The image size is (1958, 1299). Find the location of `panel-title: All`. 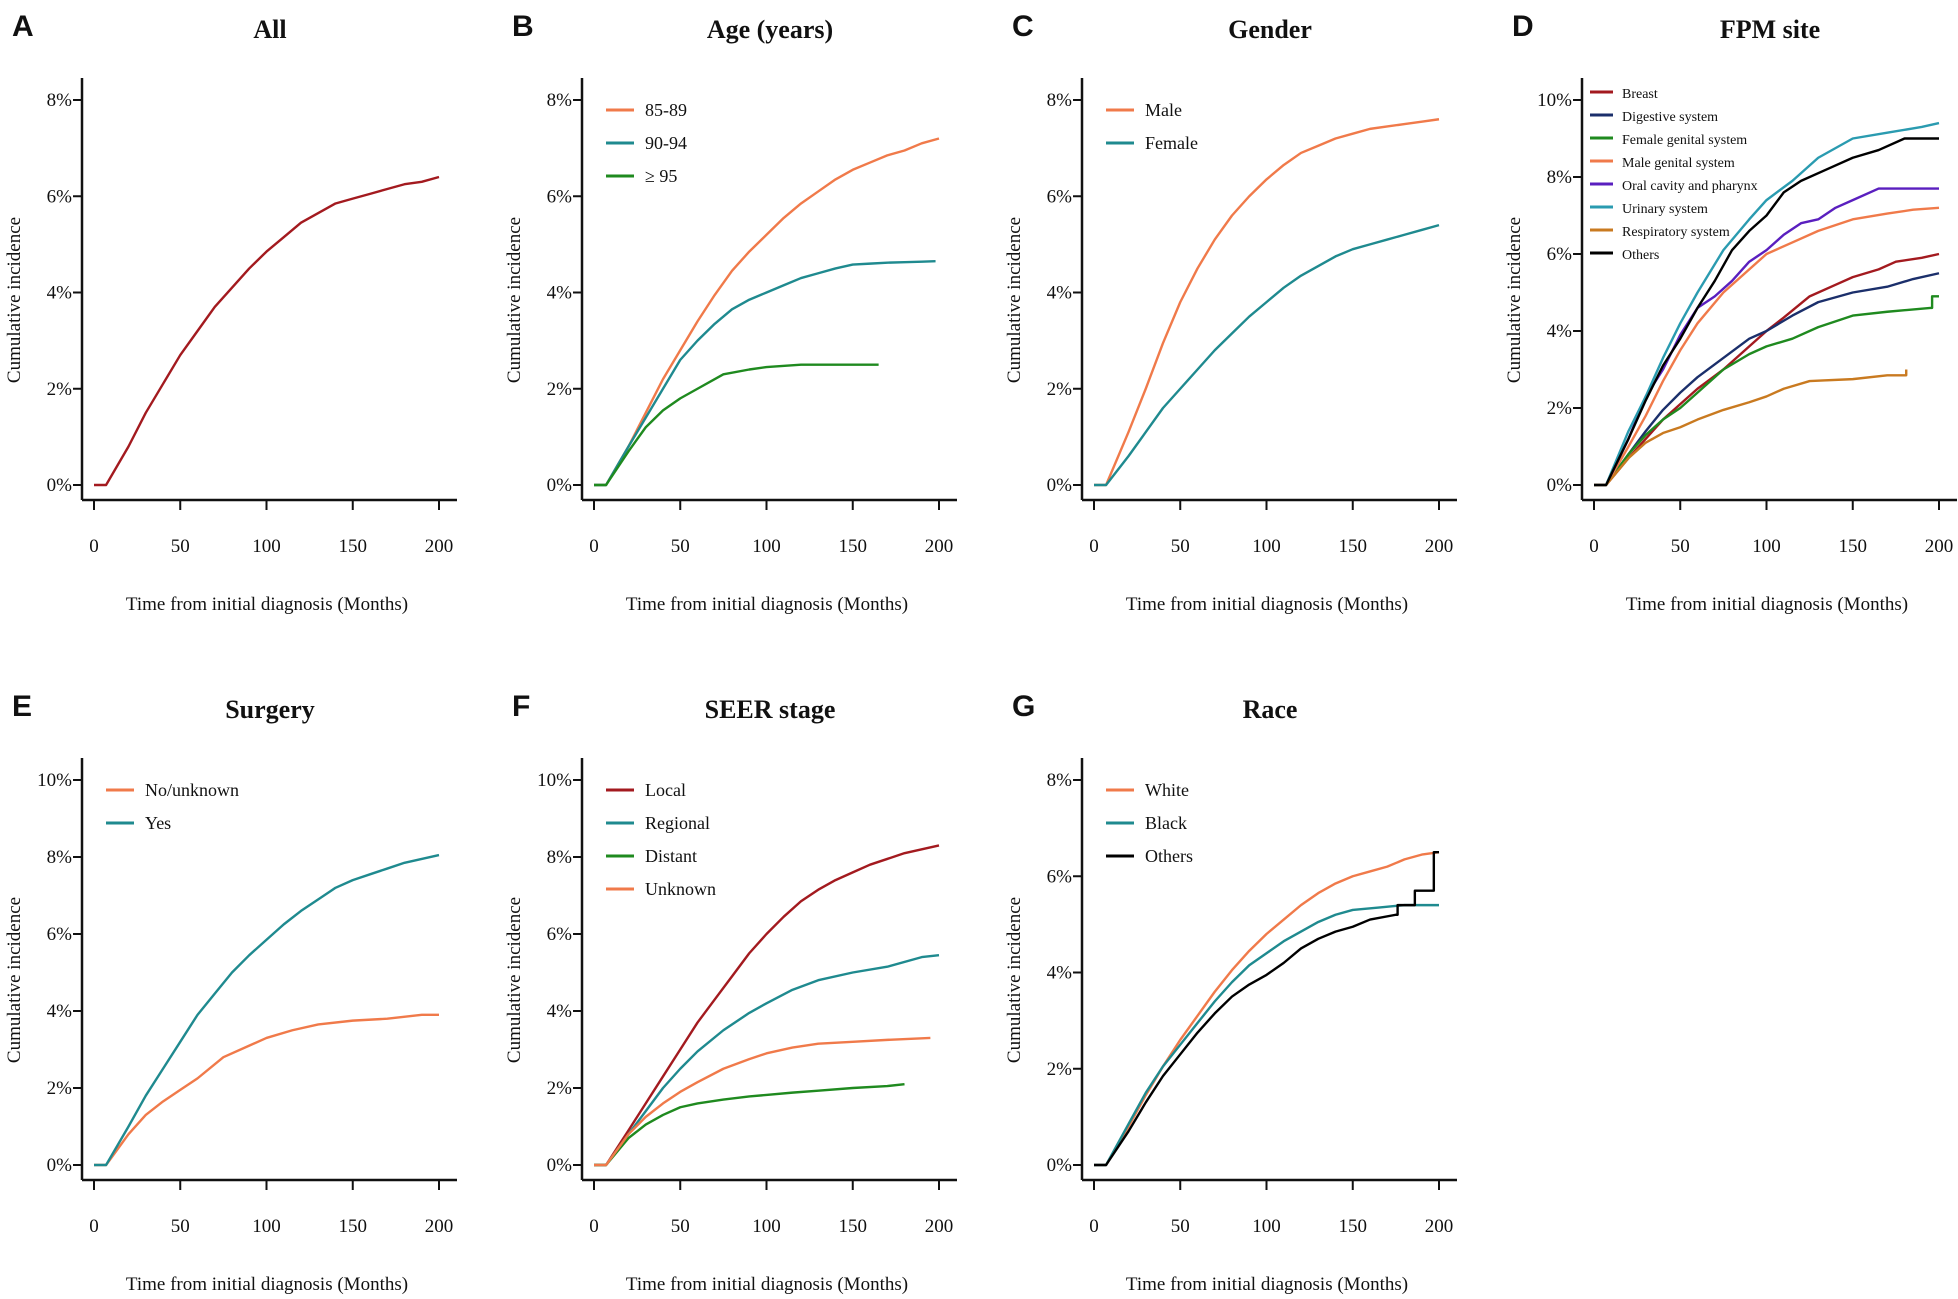

panel-title: All is located at coordinates (269, 29).